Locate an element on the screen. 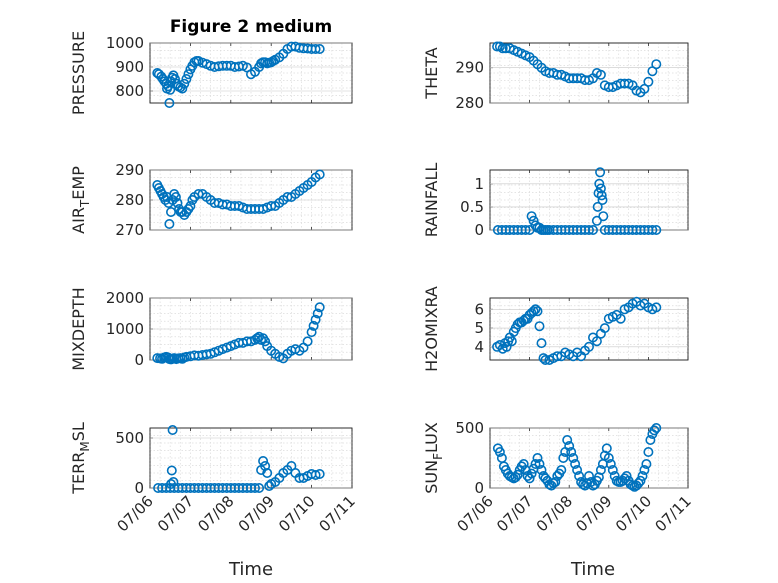  panel-mixdepth: 0 1000 2000 MIXDEPTH is located at coordinates (211, 329).